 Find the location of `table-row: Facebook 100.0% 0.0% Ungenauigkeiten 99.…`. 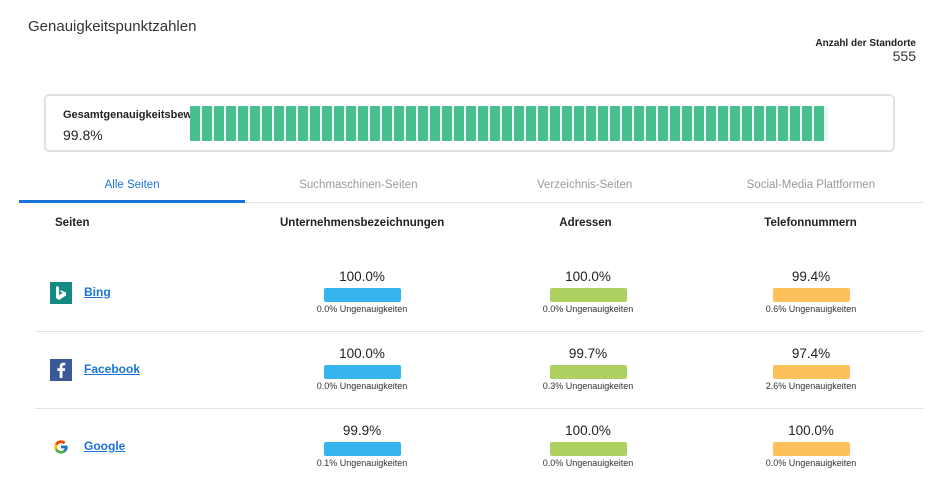

table-row: Facebook 100.0% 0.0% Ungenauigkeiten 99.… is located at coordinates (479, 370).